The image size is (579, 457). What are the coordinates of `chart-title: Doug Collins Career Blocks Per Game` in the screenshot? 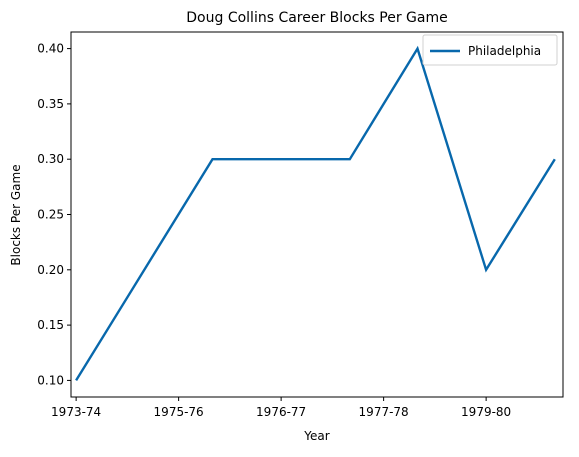 It's located at (316, 18).